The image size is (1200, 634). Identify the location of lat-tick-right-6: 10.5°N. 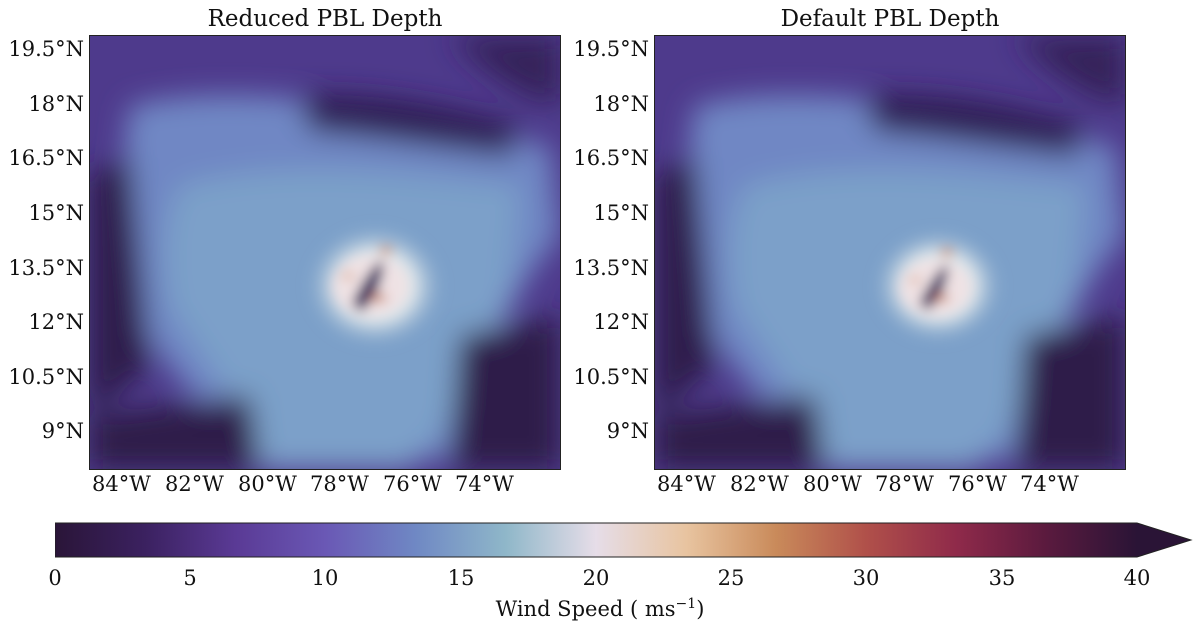
(611, 377).